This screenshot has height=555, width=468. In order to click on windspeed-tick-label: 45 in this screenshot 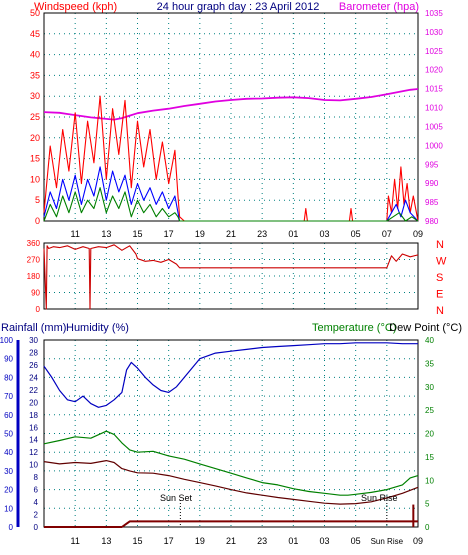, I will do `click(35, 34)`.